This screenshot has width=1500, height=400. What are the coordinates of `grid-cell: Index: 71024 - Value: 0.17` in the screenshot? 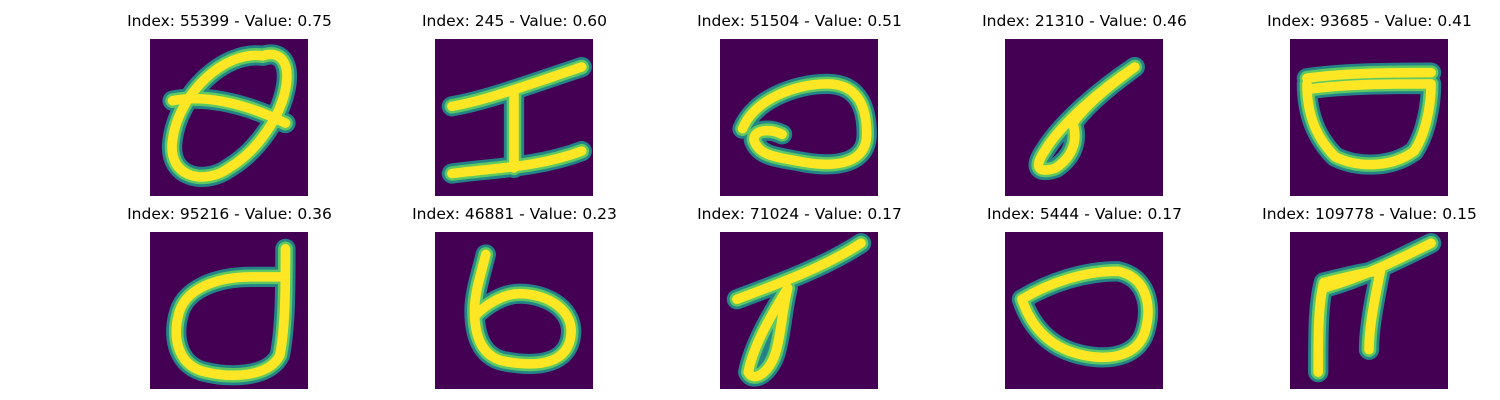 It's located at (799, 293).